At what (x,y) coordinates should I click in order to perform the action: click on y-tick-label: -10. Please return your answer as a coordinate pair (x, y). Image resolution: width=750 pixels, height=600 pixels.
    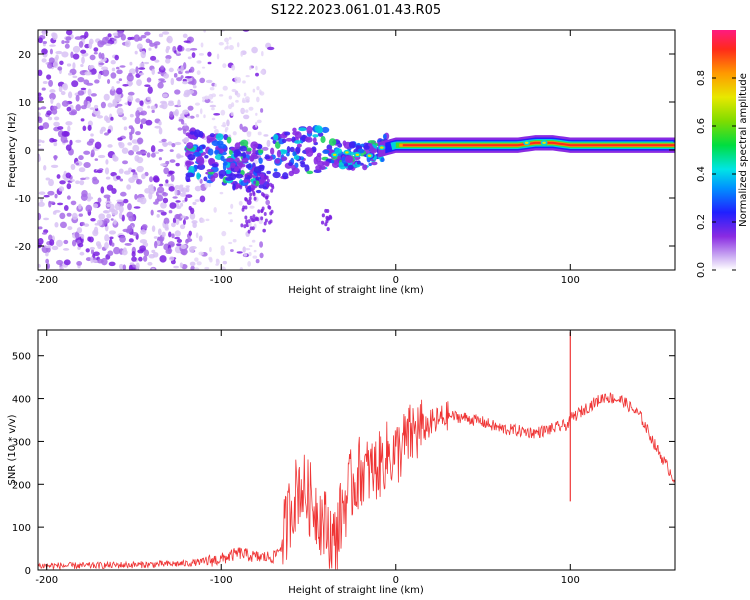
    Looking at the image, I should click on (23, 199).